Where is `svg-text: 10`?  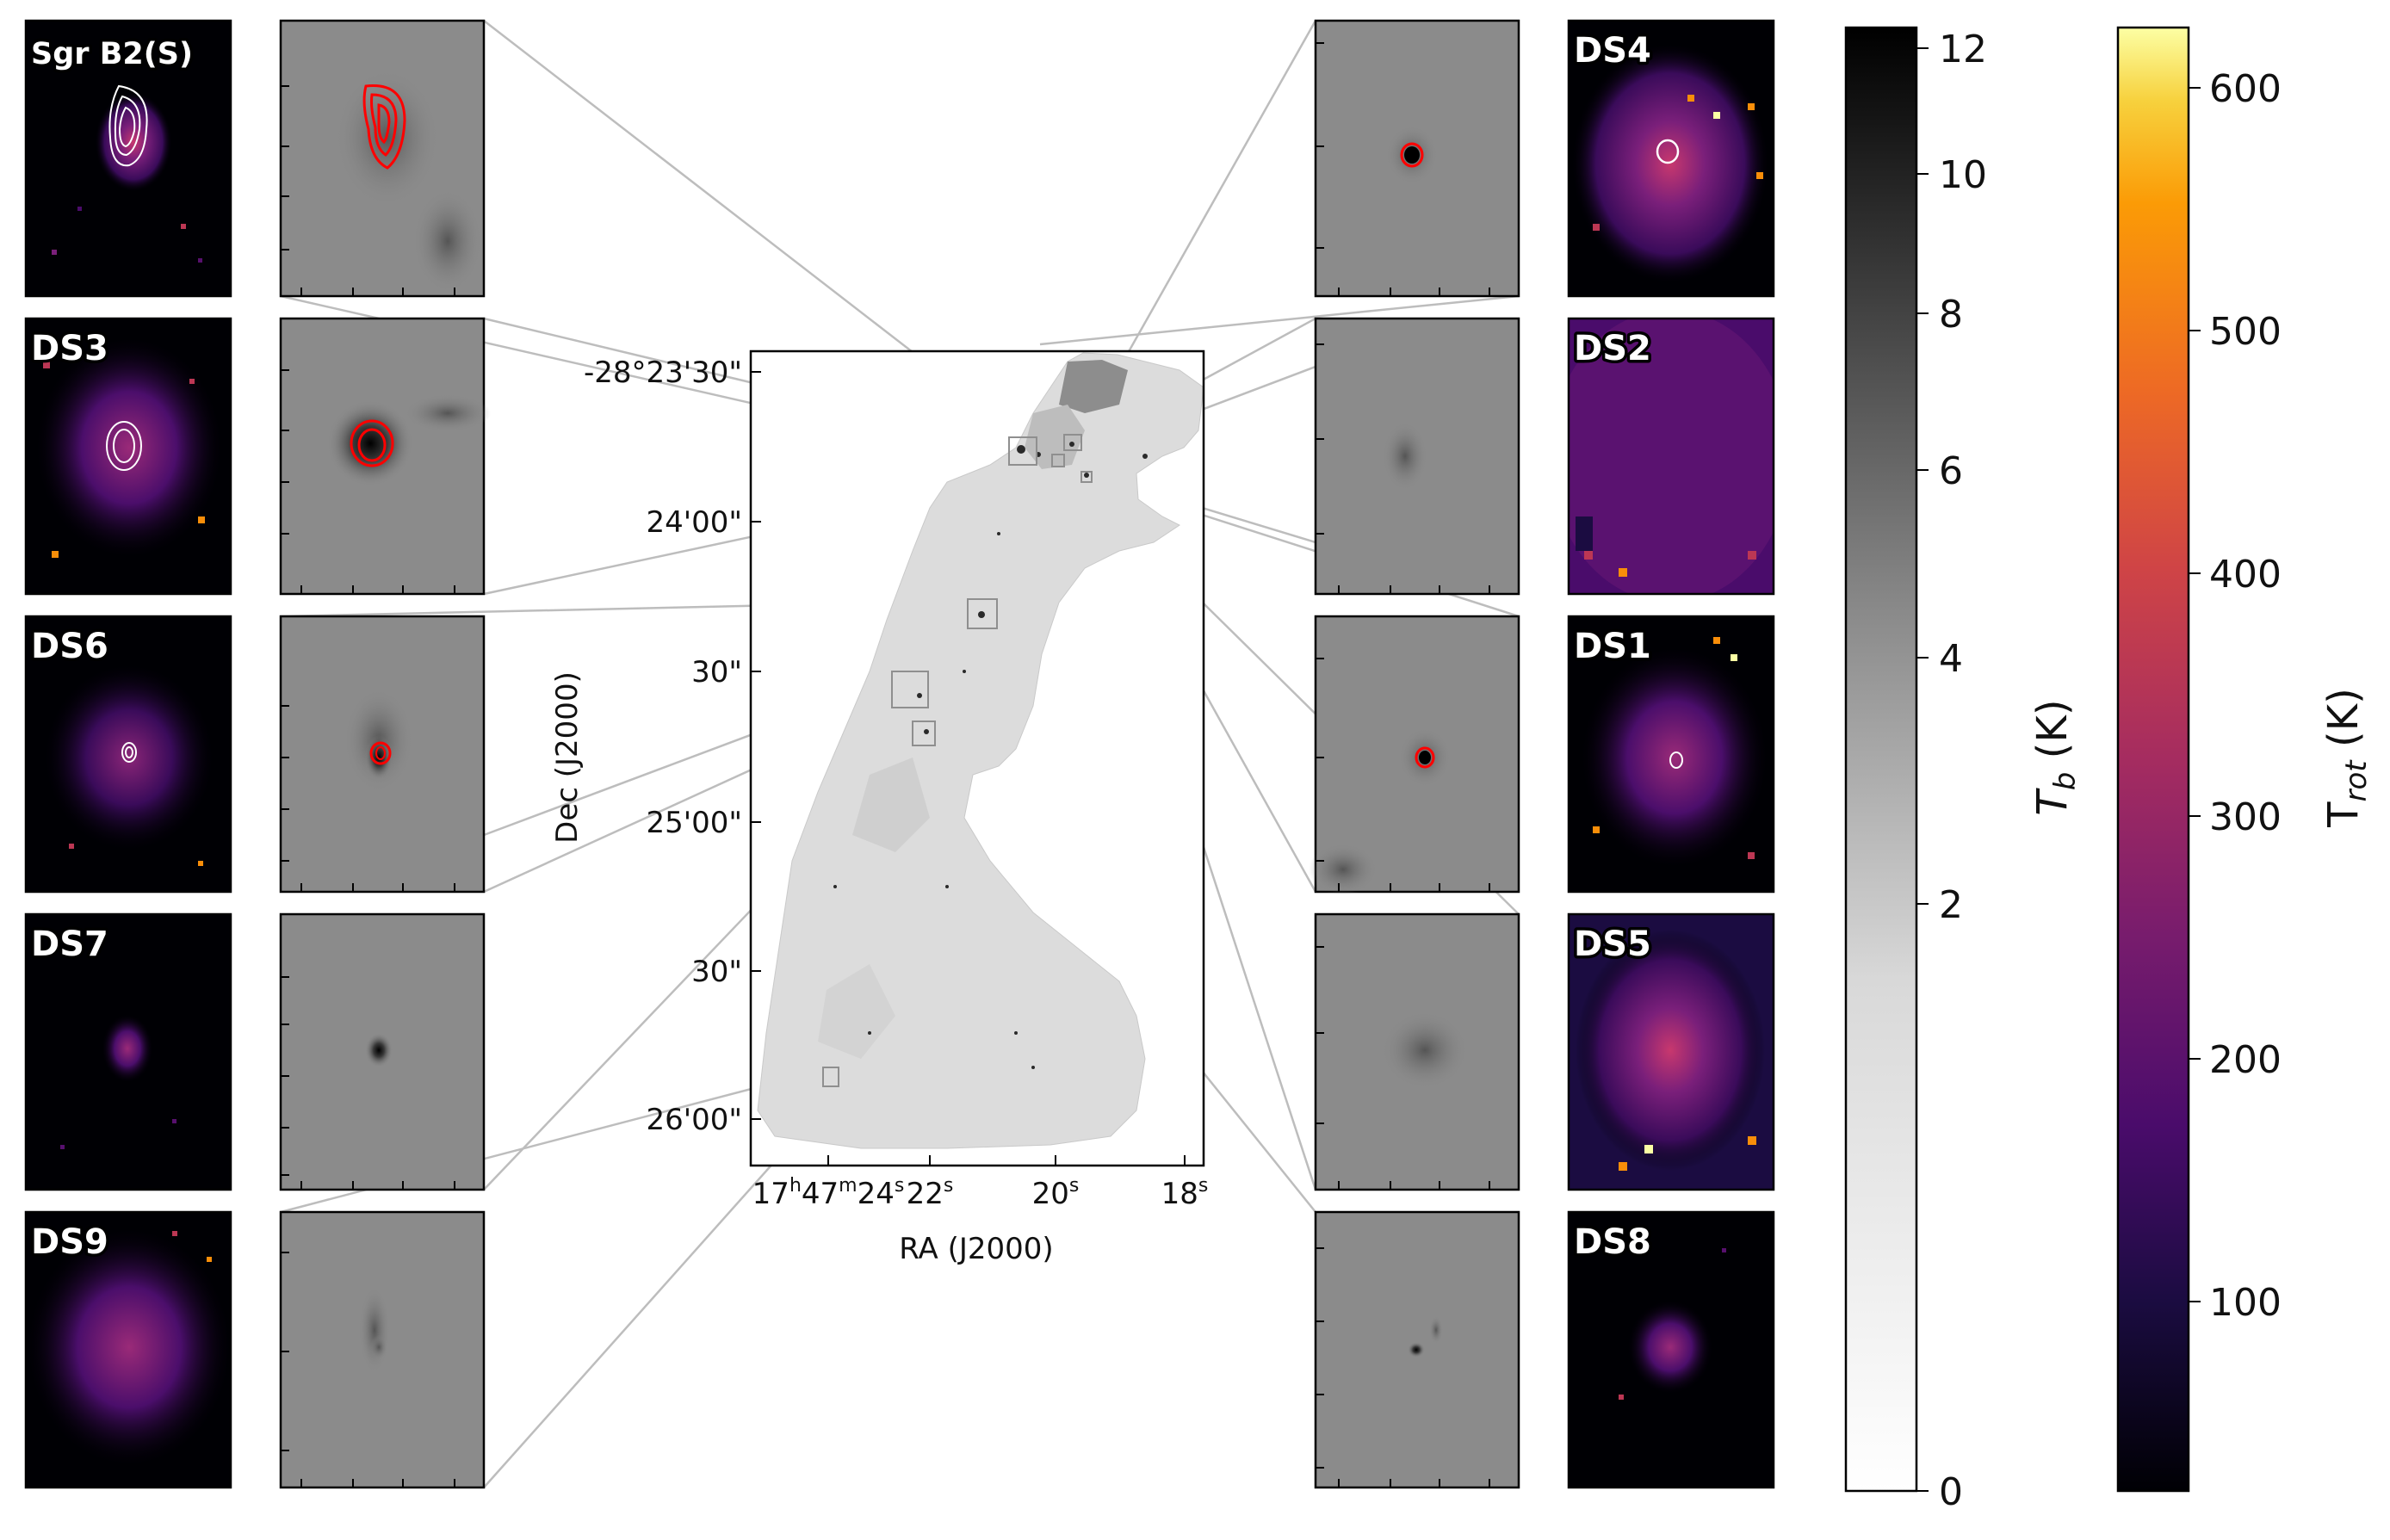
svg-text: 10 is located at coordinates (1963, 175).